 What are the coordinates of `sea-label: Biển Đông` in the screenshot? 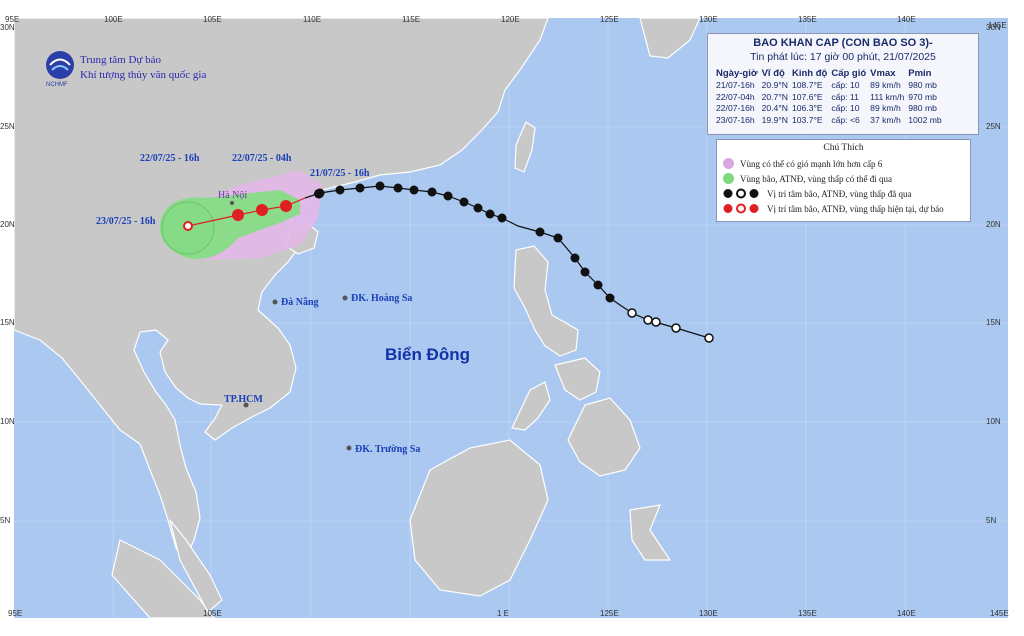 It's located at (427, 354).